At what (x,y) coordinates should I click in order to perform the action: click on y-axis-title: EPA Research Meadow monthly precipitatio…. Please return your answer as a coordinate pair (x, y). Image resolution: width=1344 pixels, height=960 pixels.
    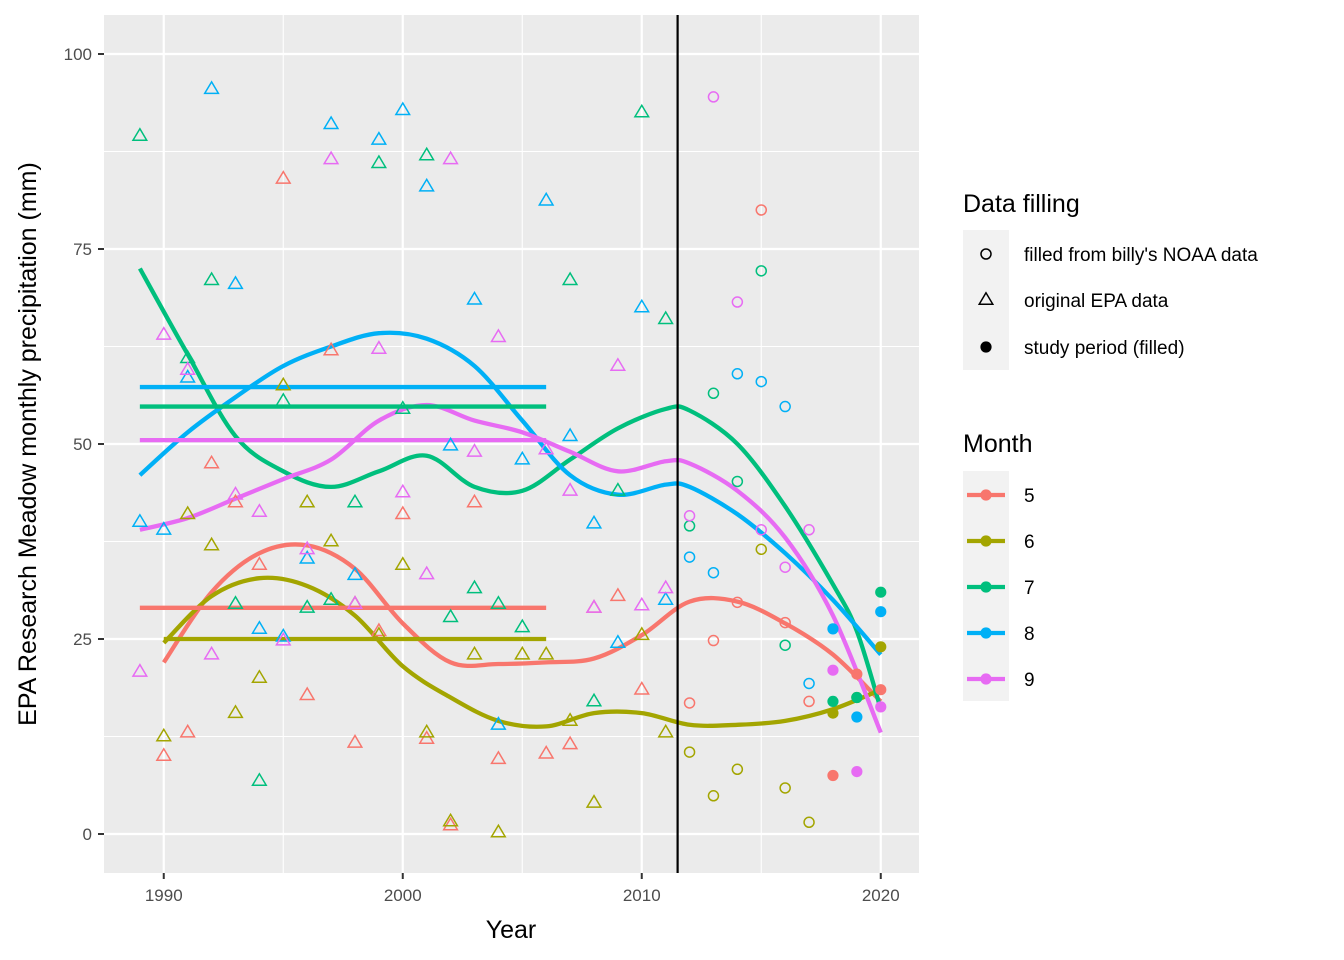
    Looking at the image, I should click on (28, 444).